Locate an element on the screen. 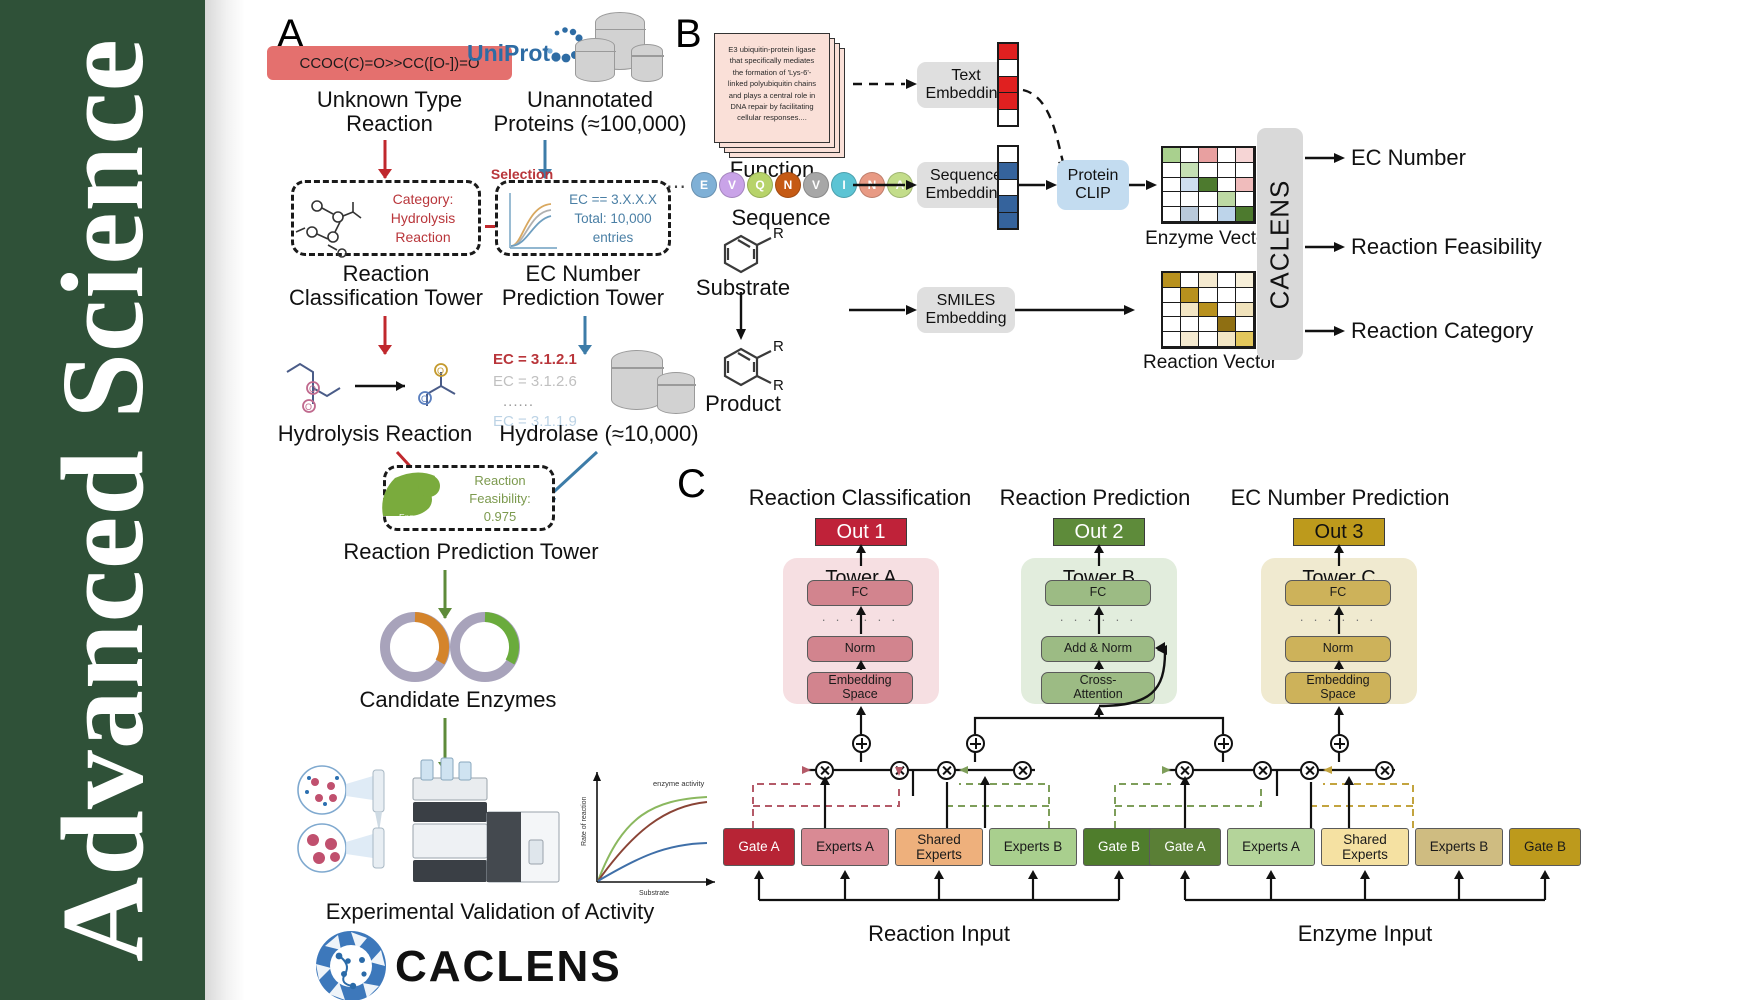 This screenshot has width=1760, height=1000. tower-b-cross-line2: Attention is located at coordinates (1098, 694).